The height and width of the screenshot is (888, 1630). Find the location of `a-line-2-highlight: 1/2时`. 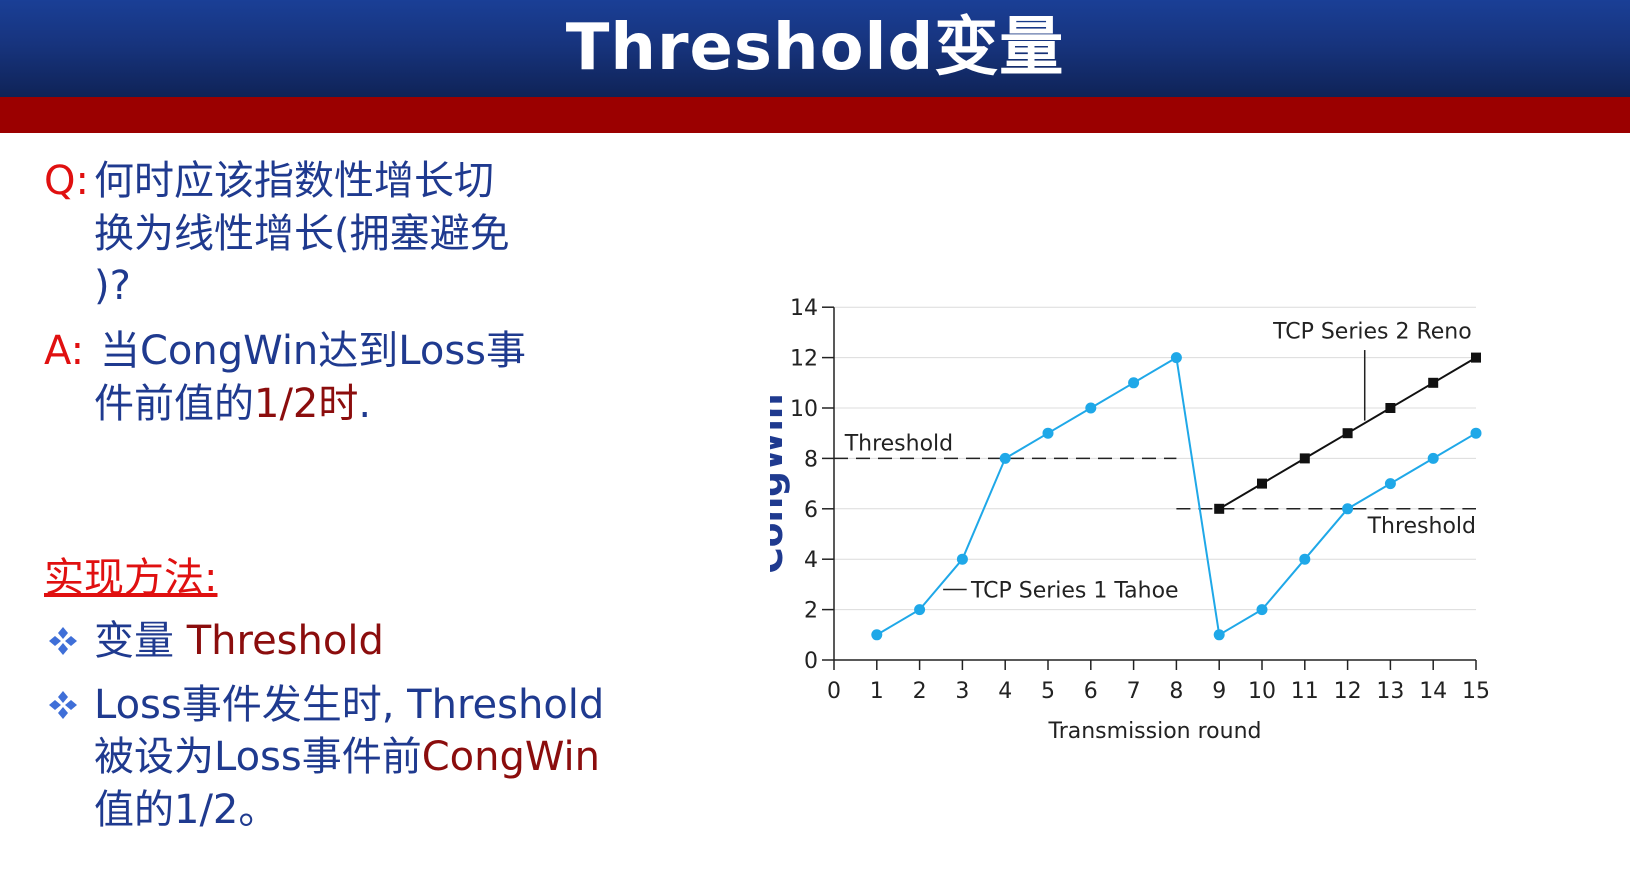

a-line-2-highlight: 1/2时 is located at coordinates (306, 404).